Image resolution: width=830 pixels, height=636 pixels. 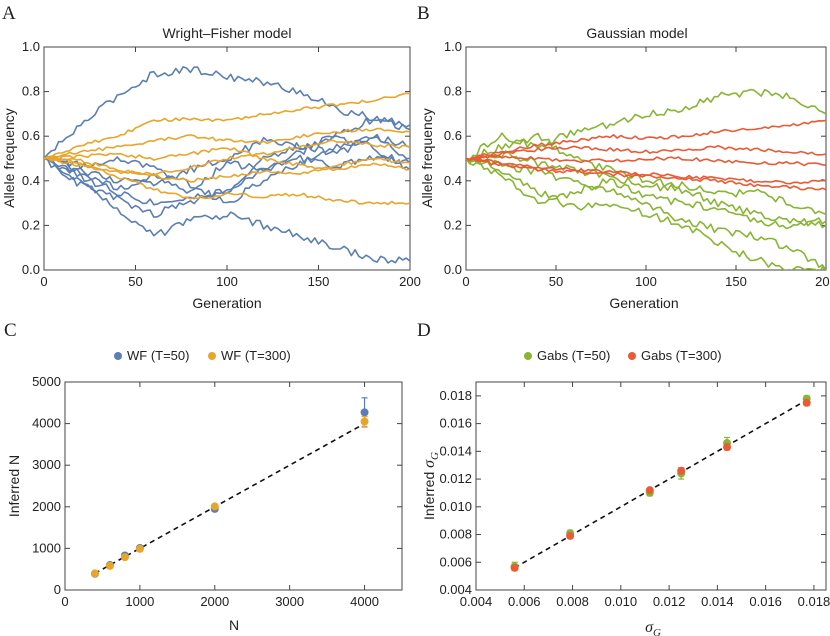 What do you see at coordinates (46, 506) in the screenshot?
I see `y-tick-label: 2000` at bounding box center [46, 506].